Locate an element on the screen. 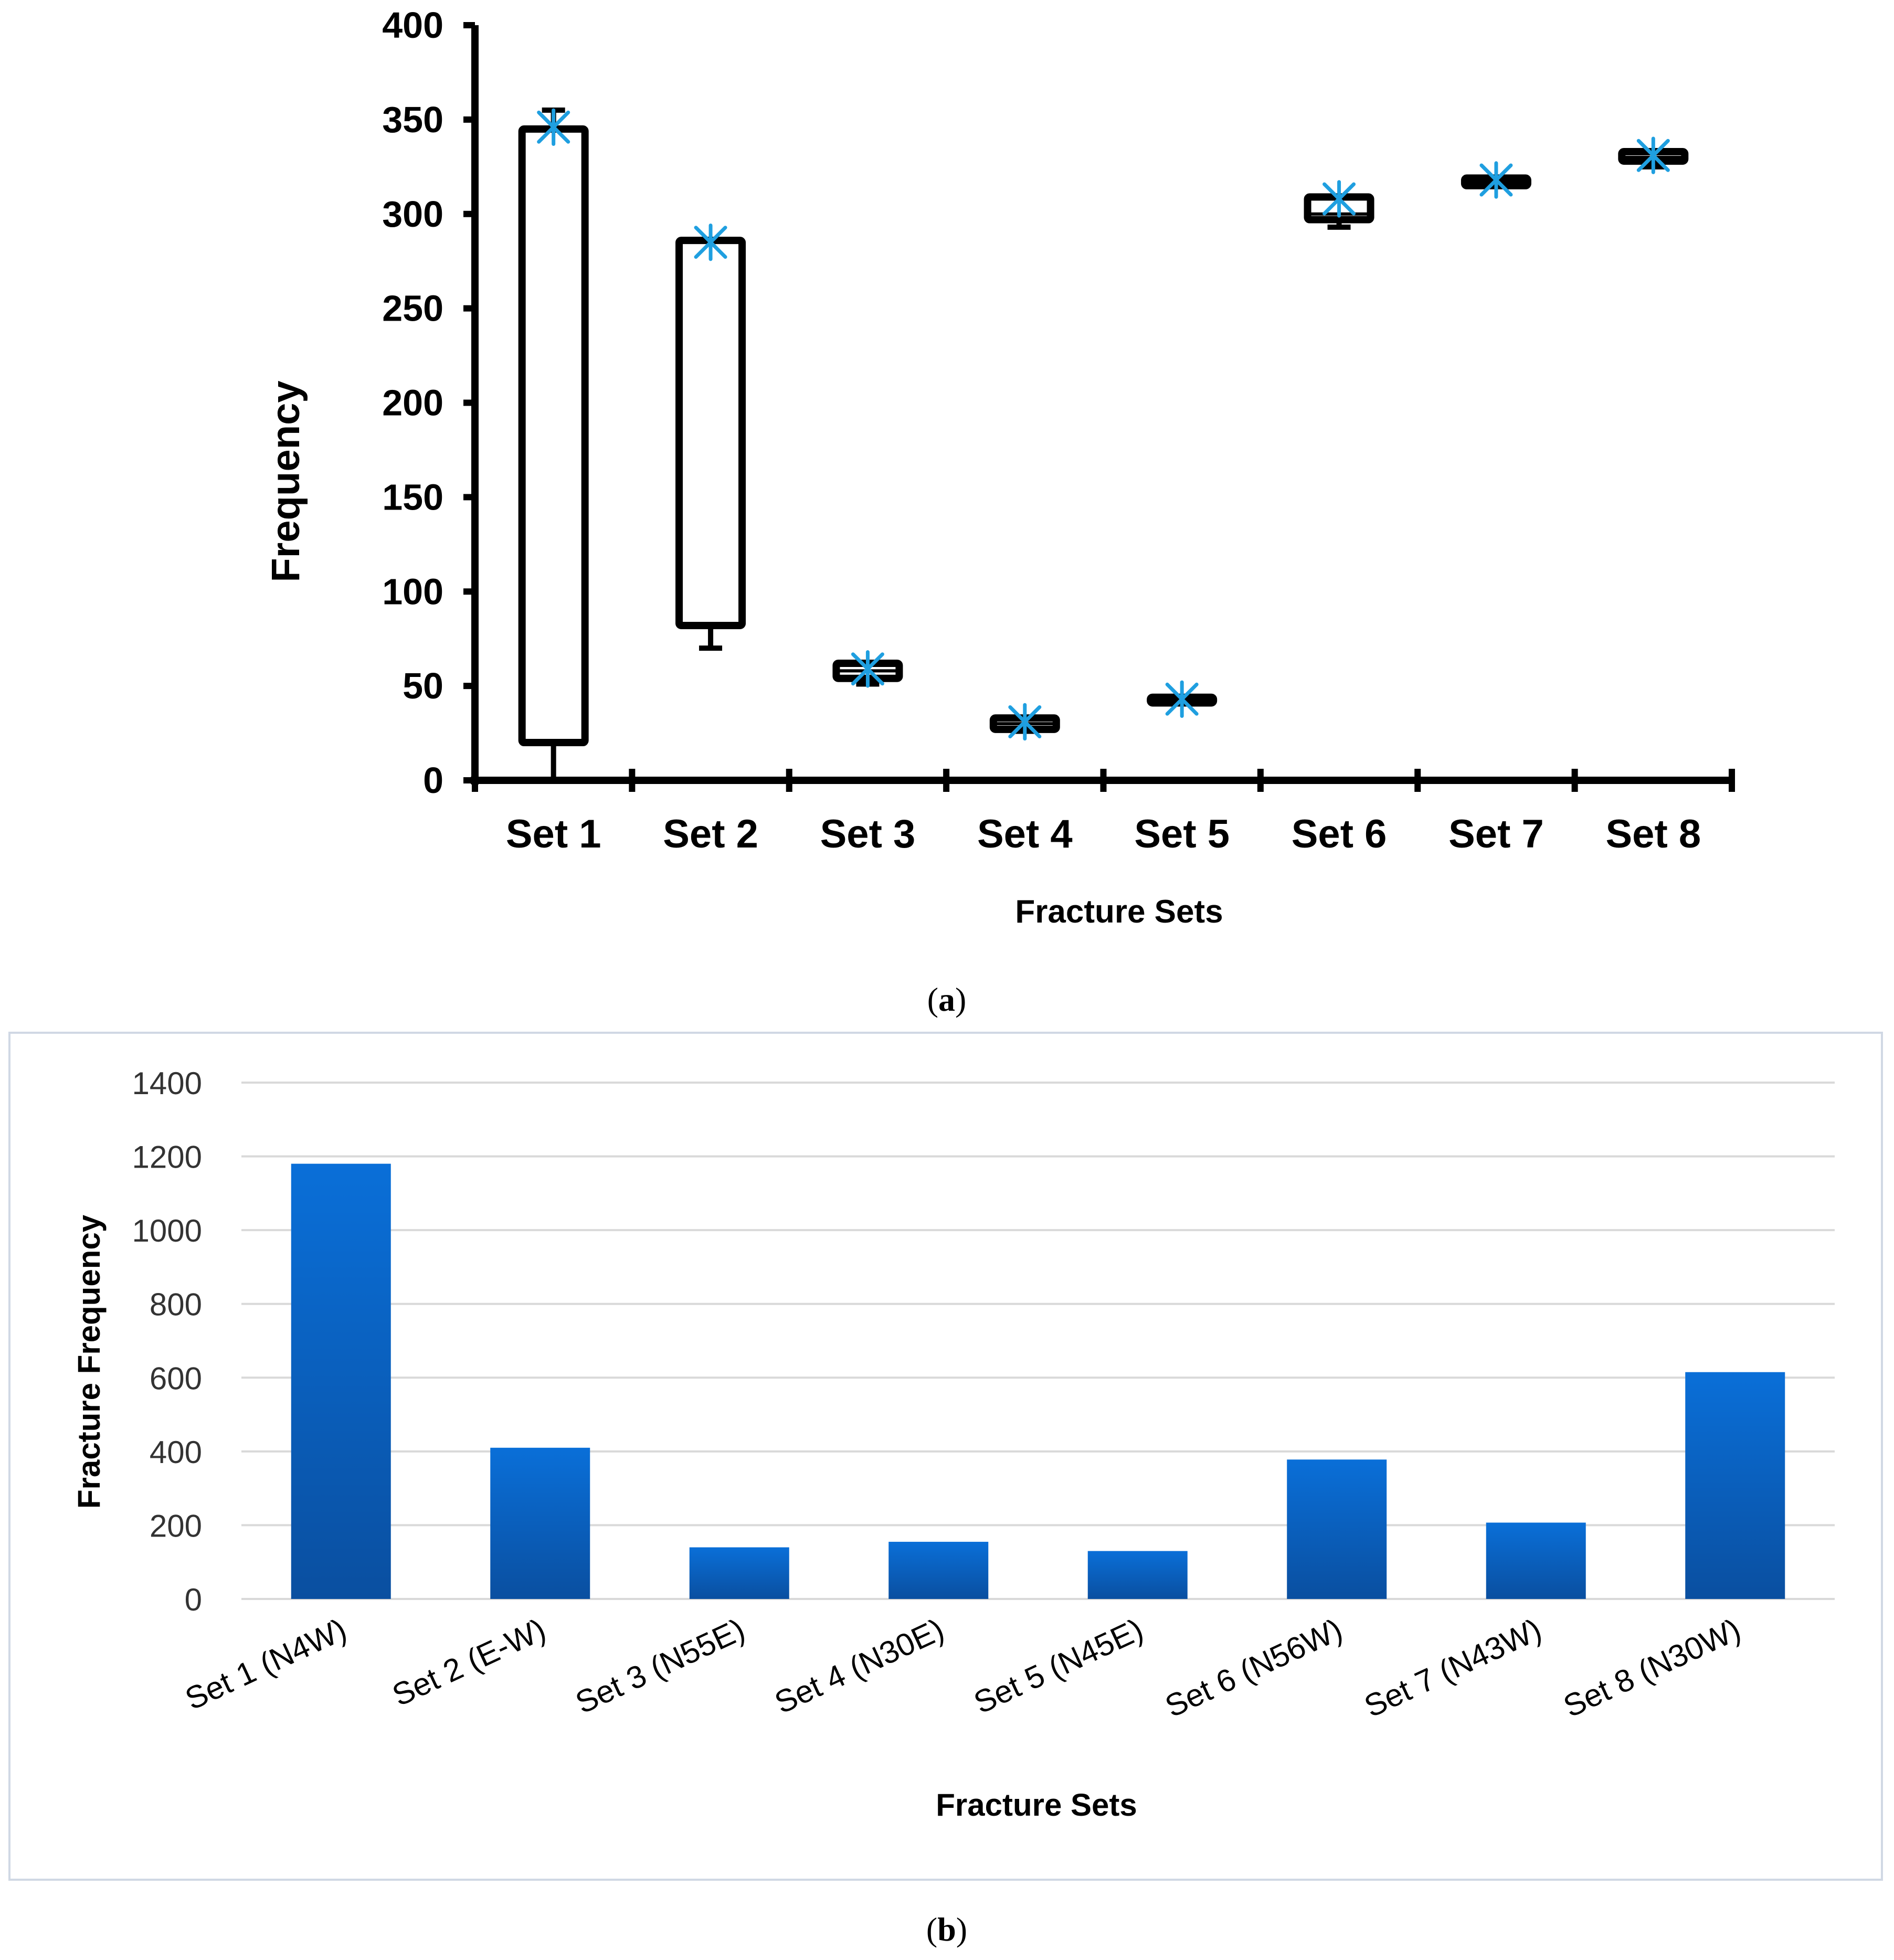 The height and width of the screenshot is (1960, 1894). x-tick-label: Set 4 is located at coordinates (1025, 834).